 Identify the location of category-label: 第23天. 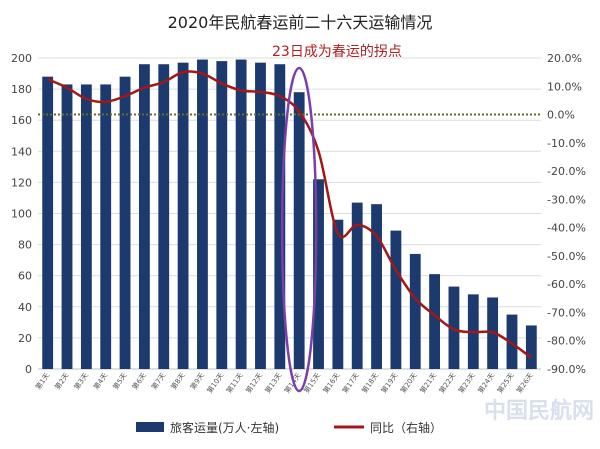
(466, 383).